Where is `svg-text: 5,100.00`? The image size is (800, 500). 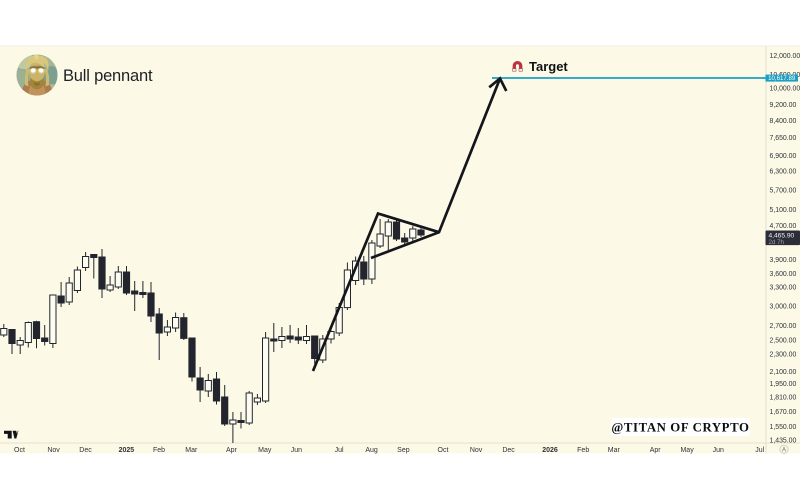
svg-text: 5,100.00 is located at coordinates (783, 210).